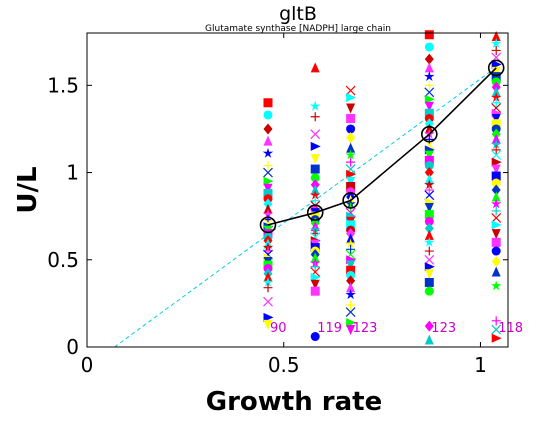 The width and height of the screenshot is (560, 424). I want to click on y-tick-label: 0.5, so click(63, 260).